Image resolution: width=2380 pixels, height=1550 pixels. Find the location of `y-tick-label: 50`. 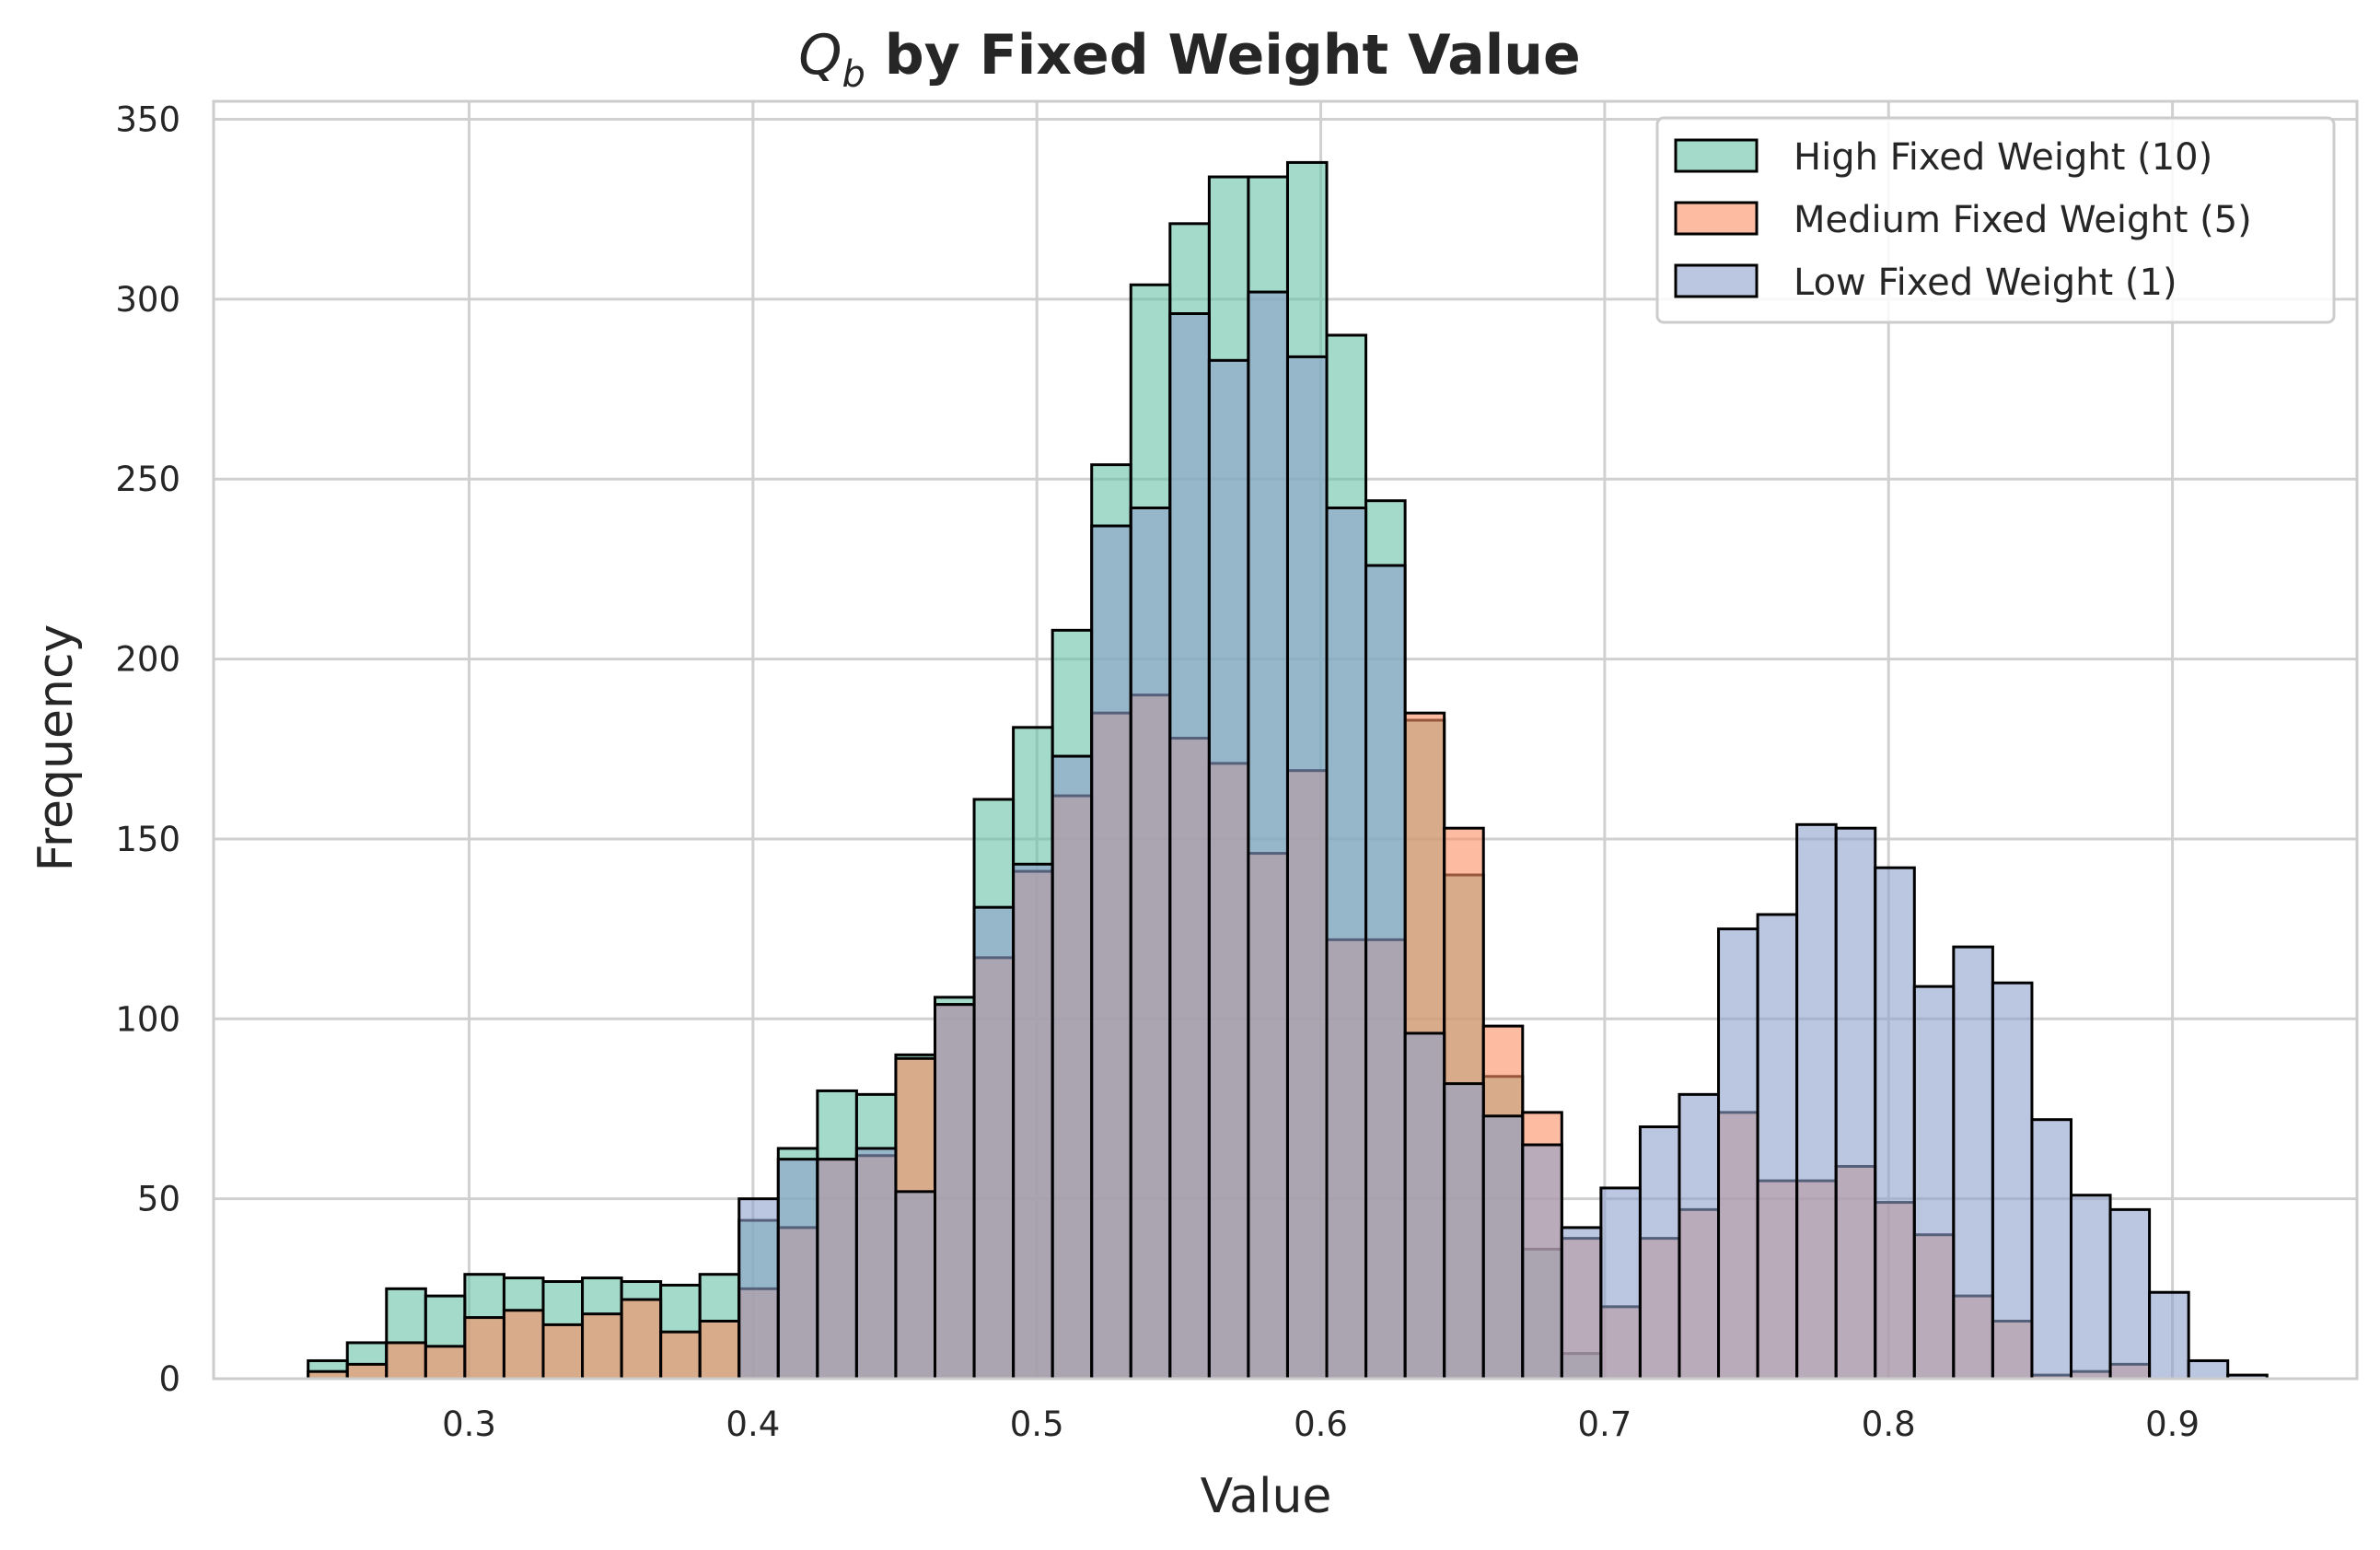

y-tick-label: 50 is located at coordinates (158, 1199).